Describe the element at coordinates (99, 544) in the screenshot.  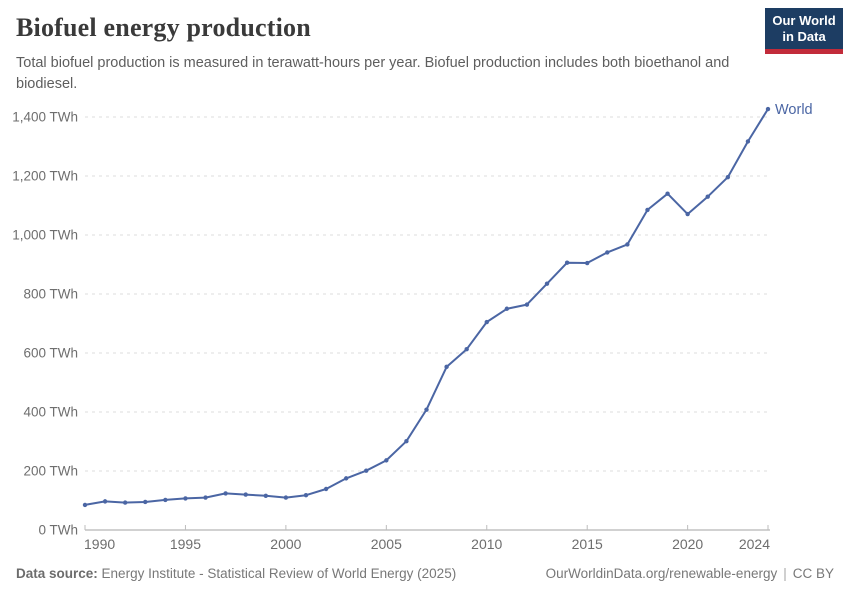
I see `x-tick-label: 1990` at that location.